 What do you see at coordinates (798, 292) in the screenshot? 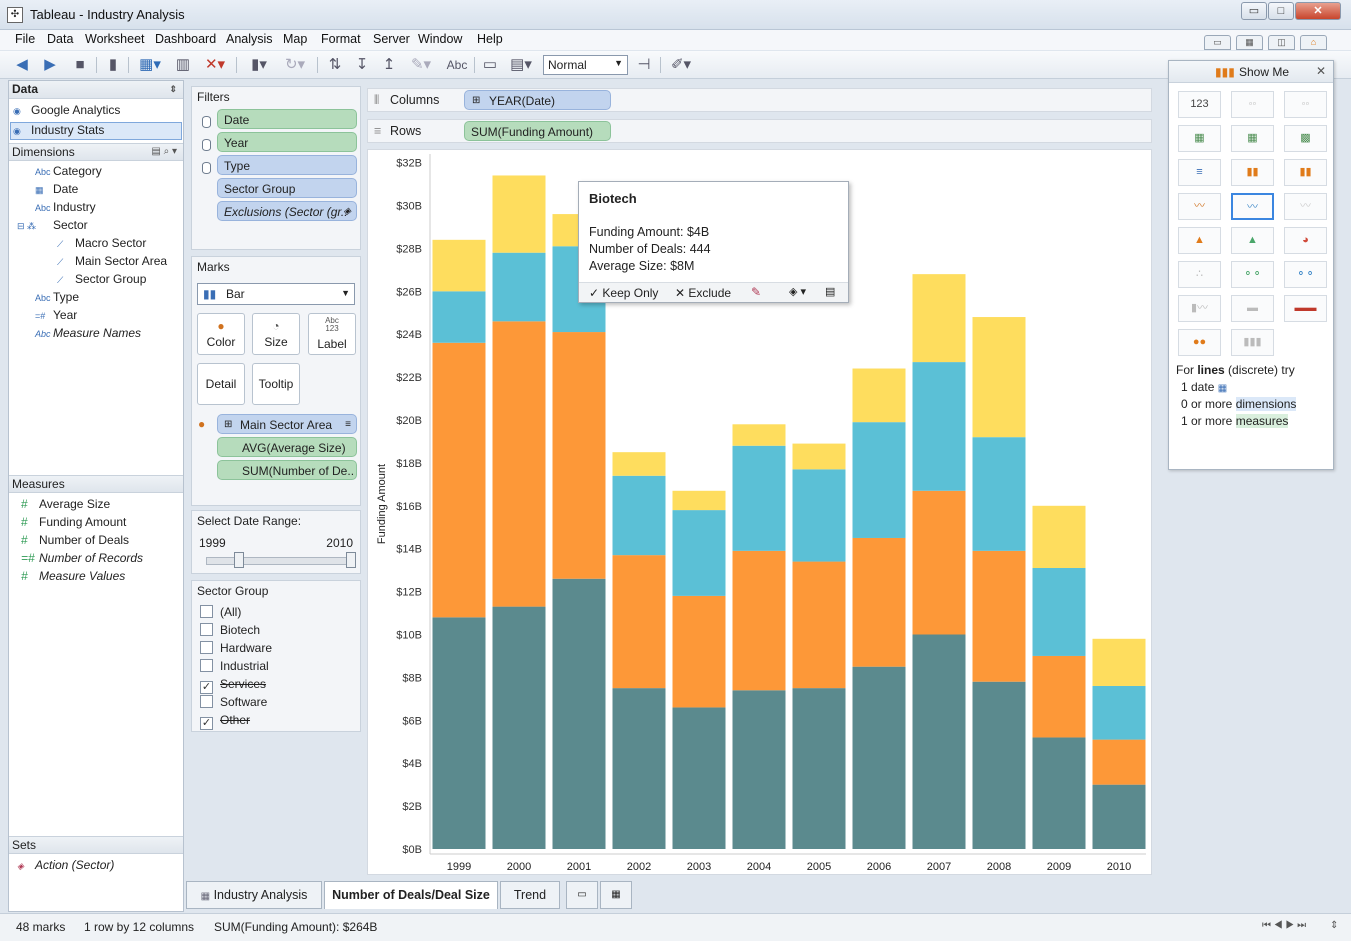
I see `set-action-icon: ◈ ▾` at bounding box center [798, 292].